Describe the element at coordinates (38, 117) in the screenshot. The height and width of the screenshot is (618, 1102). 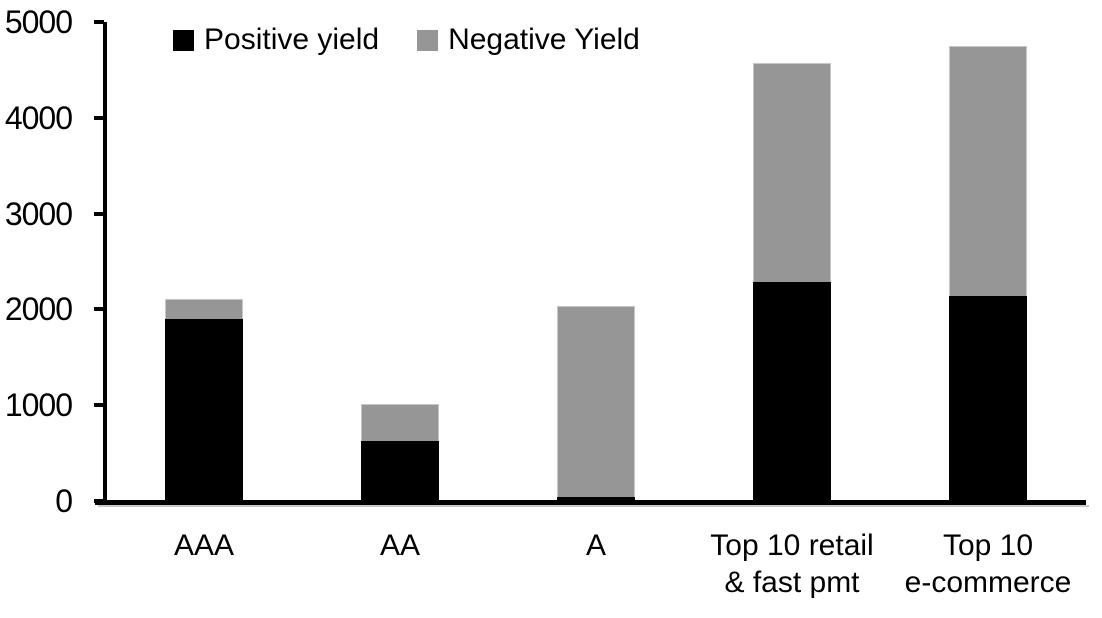
I see `y-axis-label-4000: 4000` at that location.